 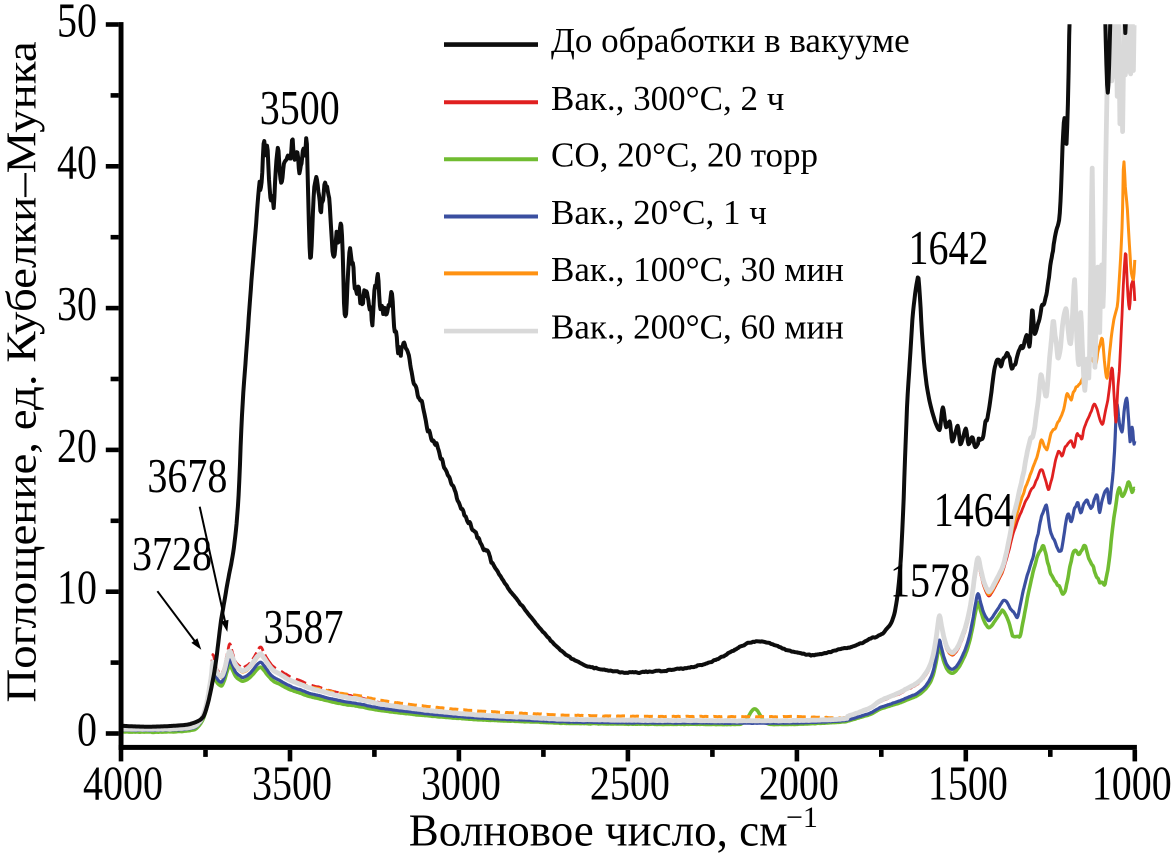 What do you see at coordinates (77, 23) in the screenshot?
I see `svg-text: 50` at bounding box center [77, 23].